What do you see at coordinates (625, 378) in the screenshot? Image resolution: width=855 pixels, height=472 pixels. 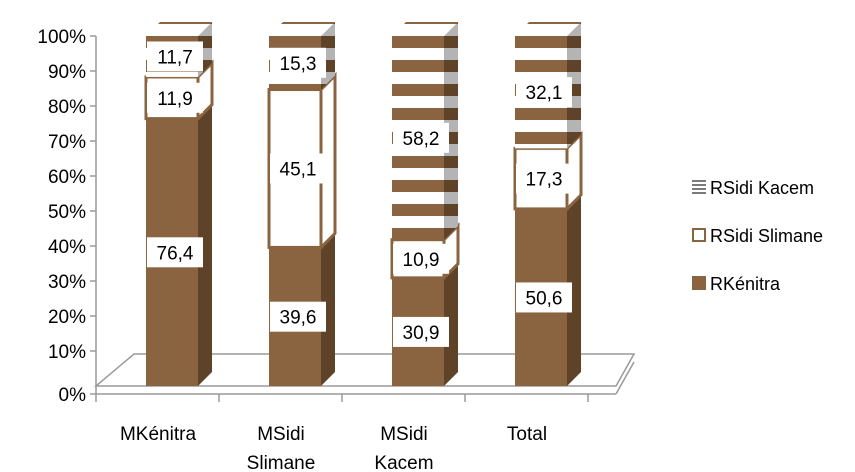 I see `floor-side-edge` at bounding box center [625, 378].